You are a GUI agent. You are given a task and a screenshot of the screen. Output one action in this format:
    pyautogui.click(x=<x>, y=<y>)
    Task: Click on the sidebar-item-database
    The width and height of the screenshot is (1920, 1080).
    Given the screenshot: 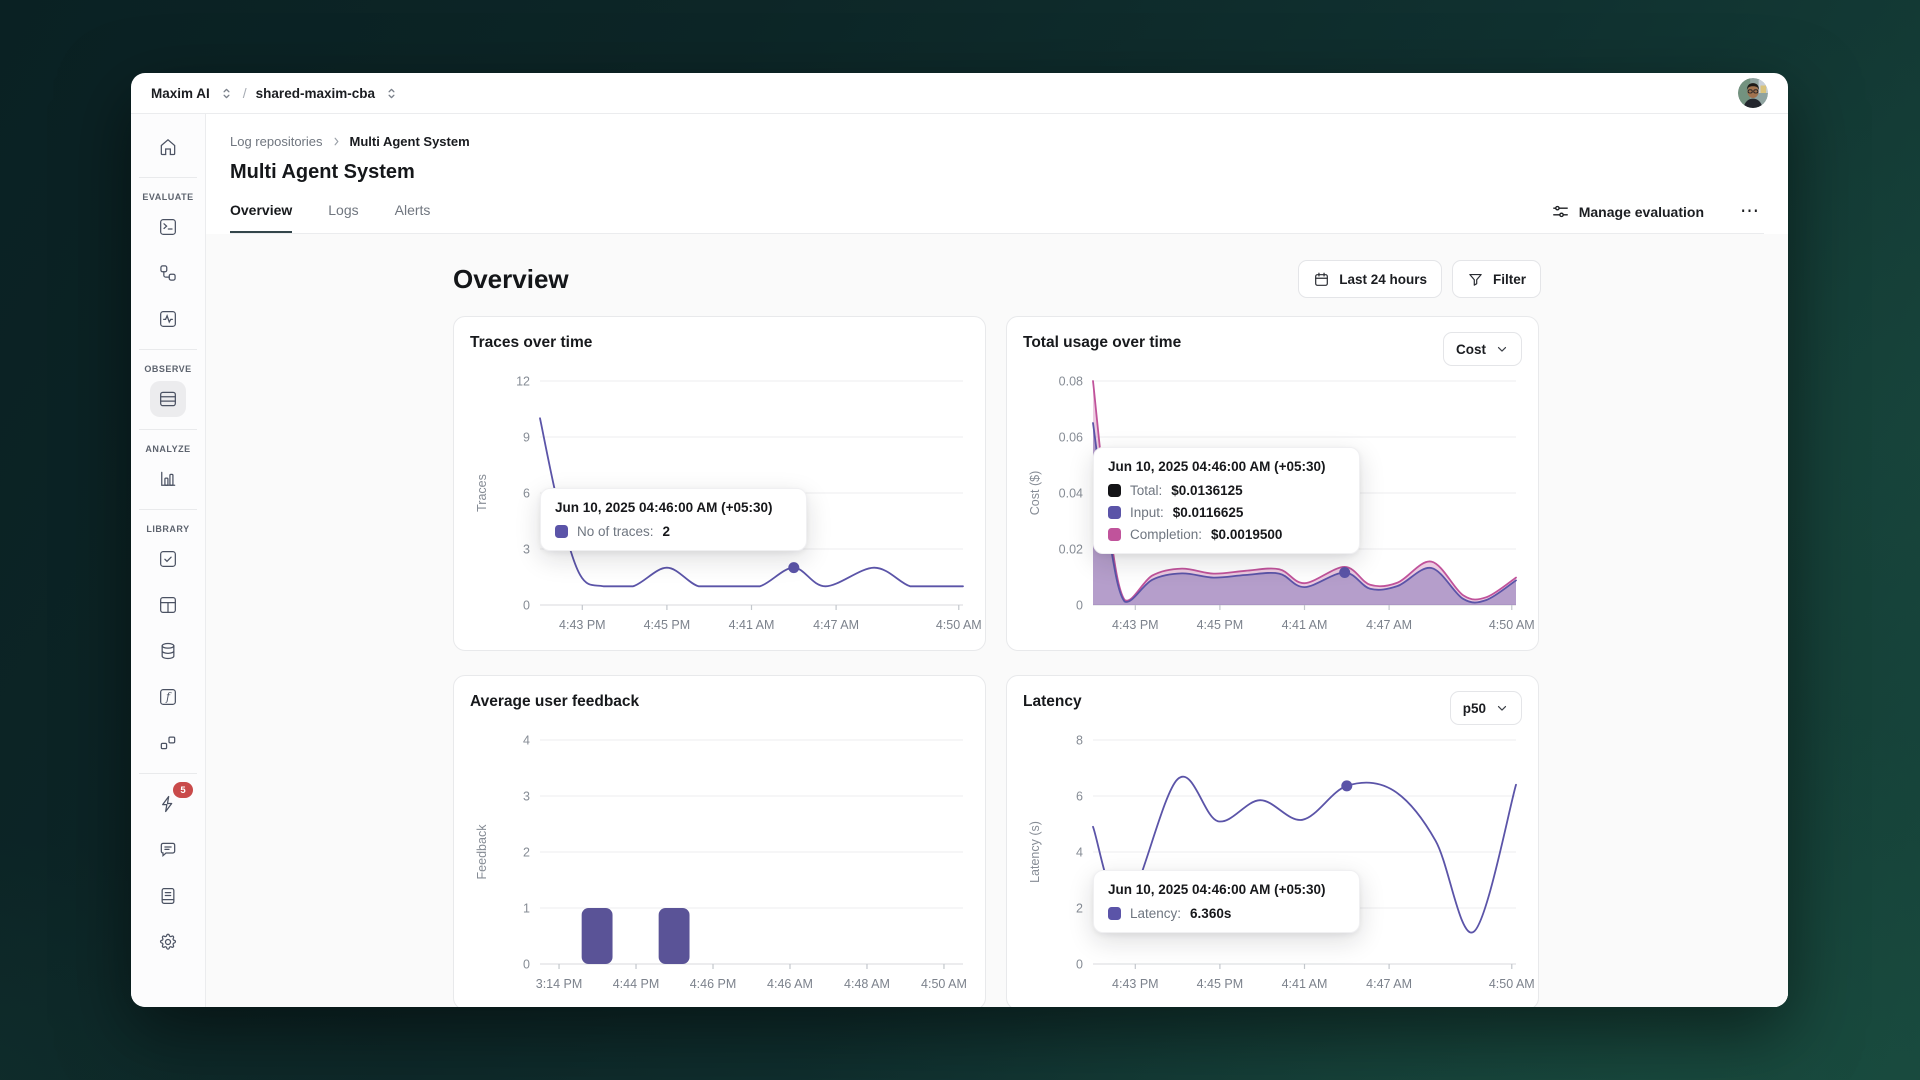 What is the action you would take?
    pyautogui.click(x=168, y=651)
    